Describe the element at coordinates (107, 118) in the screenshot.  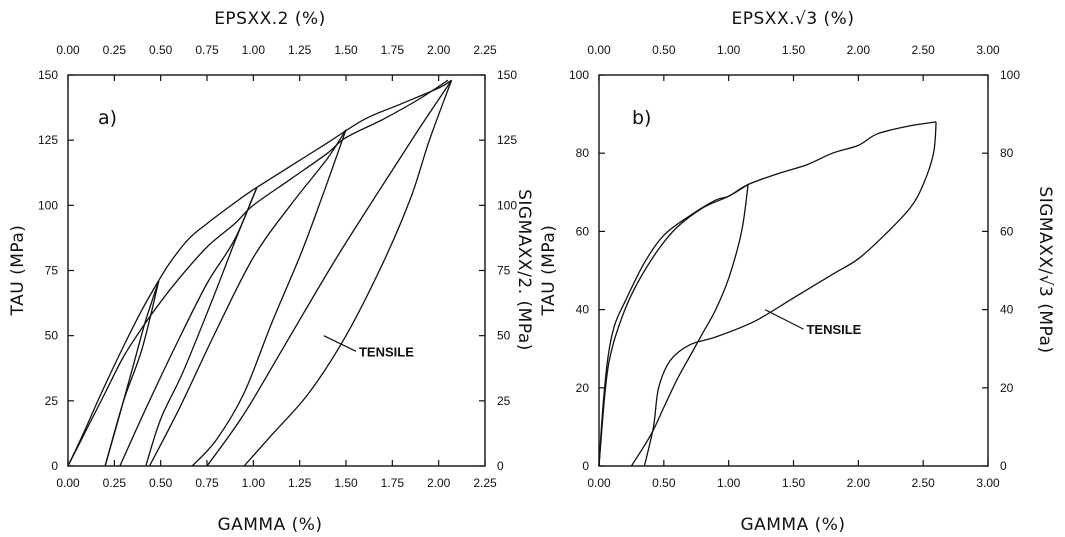
I see `panel-label-a: a)` at that location.